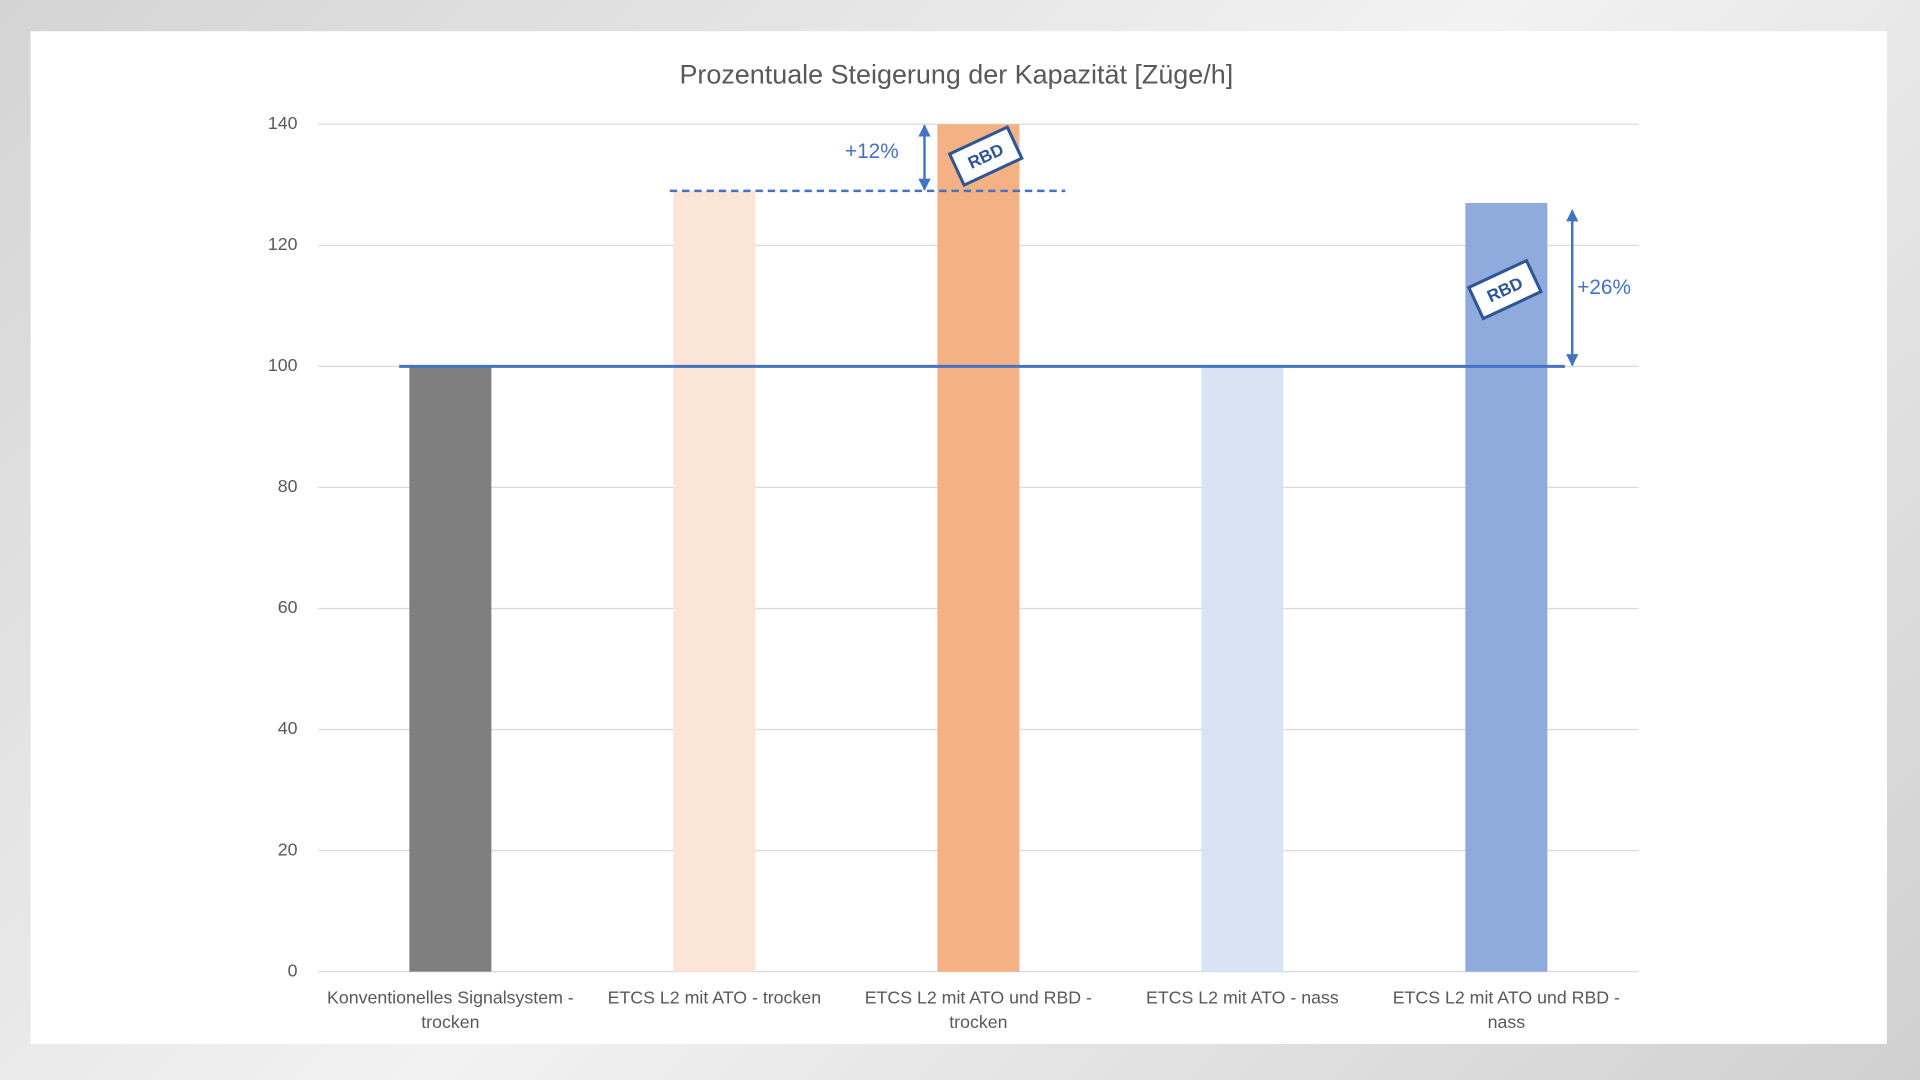 This screenshot has height=1080, width=1920. What do you see at coordinates (293, 970) in the screenshot?
I see `y-tick-label: 0` at bounding box center [293, 970].